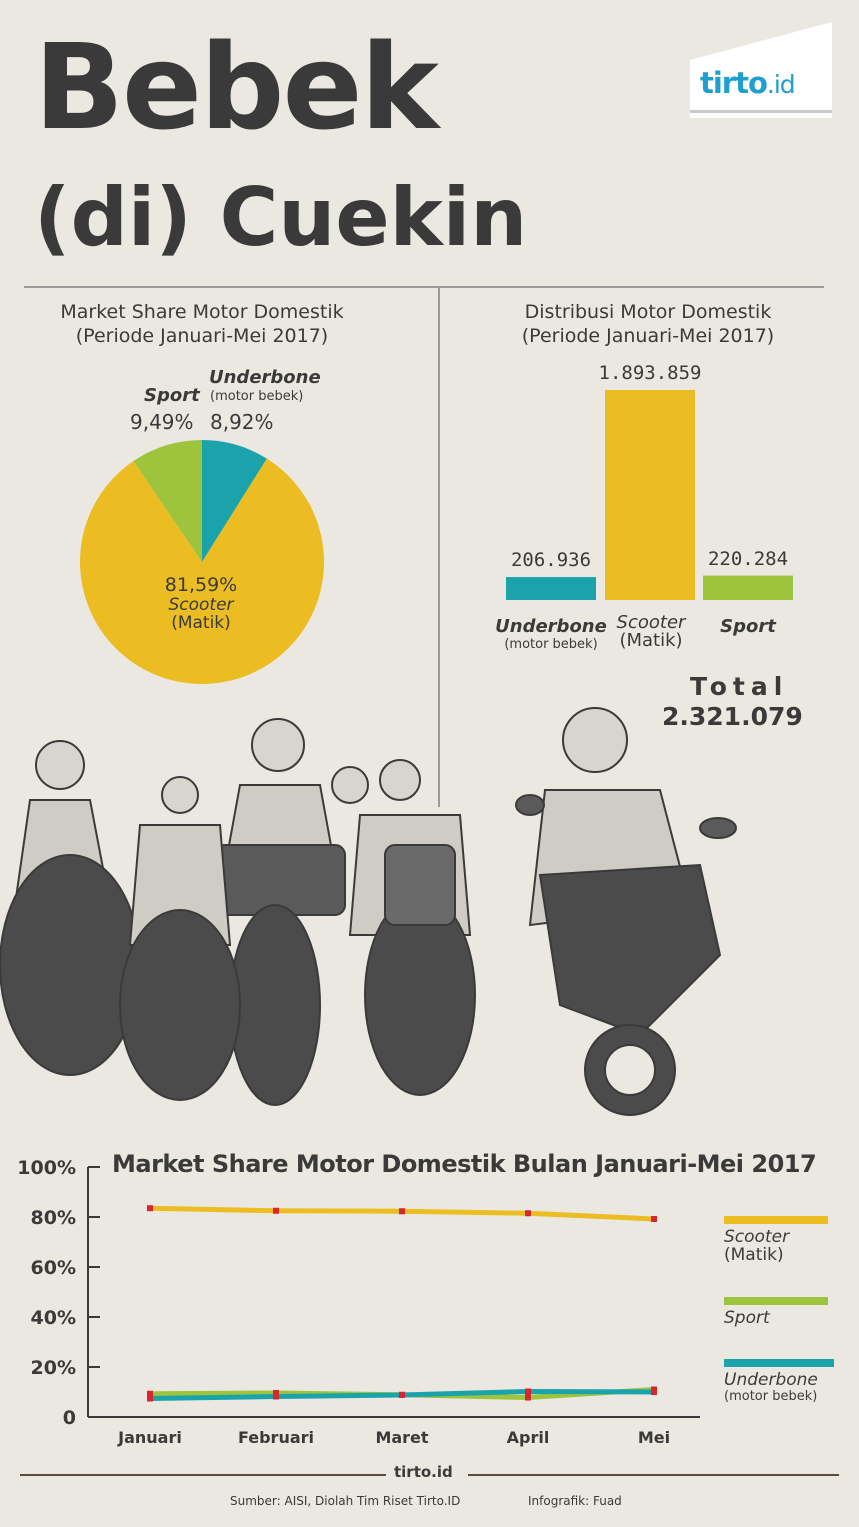 The image size is (859, 1527). Describe the element at coordinates (46, 1293) in the screenshot. I see `line-chart-y-labels: 0 20% 40% 60% 80% 100%` at that location.